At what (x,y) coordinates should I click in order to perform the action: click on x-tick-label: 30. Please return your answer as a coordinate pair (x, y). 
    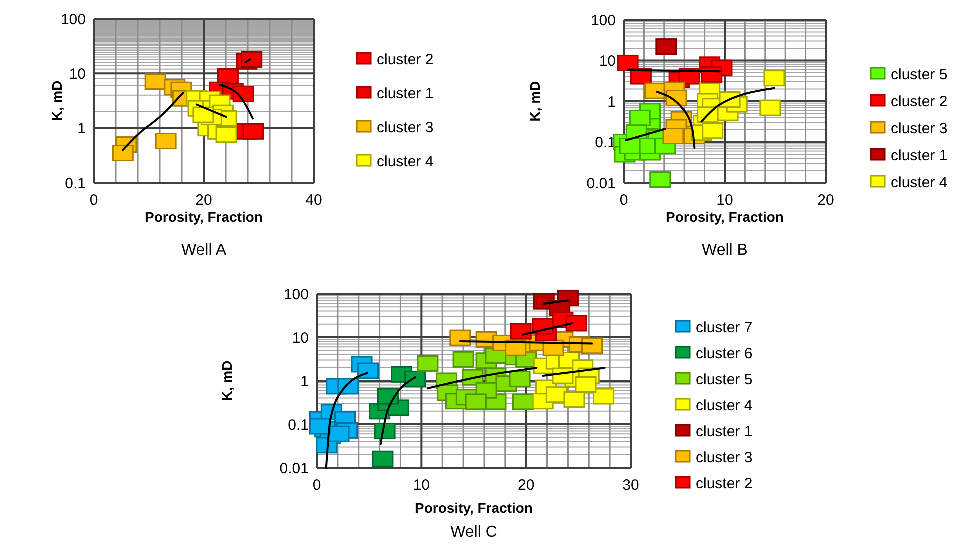
    Looking at the image, I should click on (631, 485).